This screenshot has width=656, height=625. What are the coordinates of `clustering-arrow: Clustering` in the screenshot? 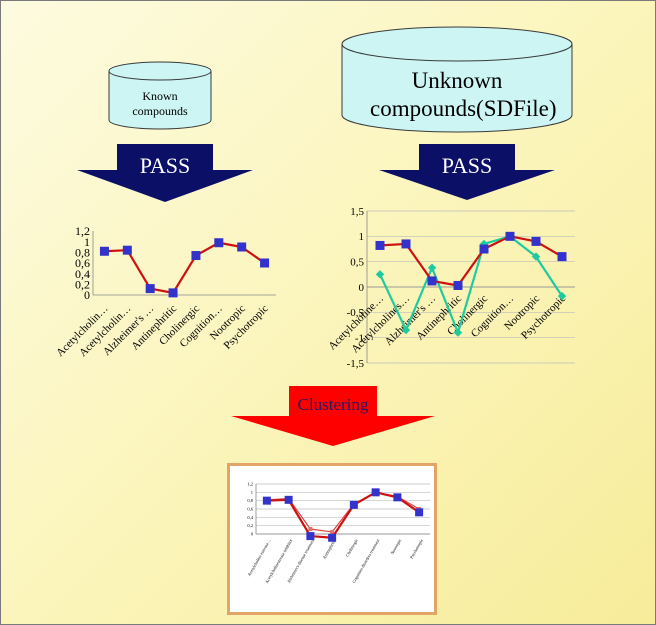 It's located at (333, 416).